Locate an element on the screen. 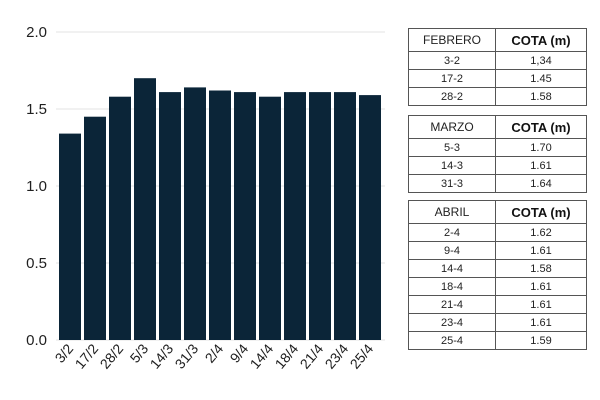  table-row: 18-4 1.61 is located at coordinates (497, 286).